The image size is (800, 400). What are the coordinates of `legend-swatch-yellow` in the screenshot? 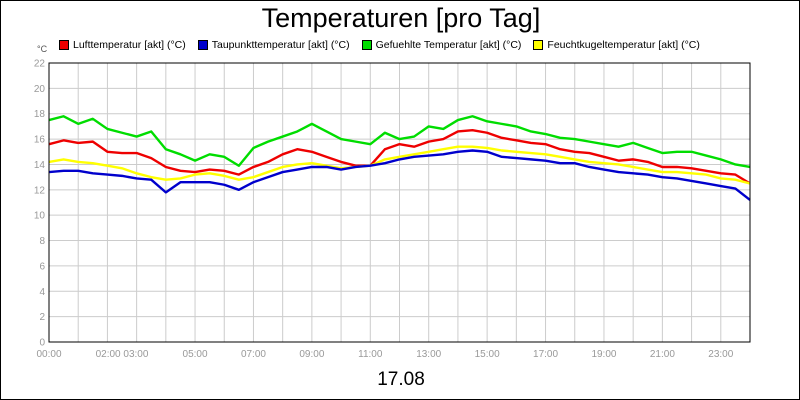 It's located at (538, 45).